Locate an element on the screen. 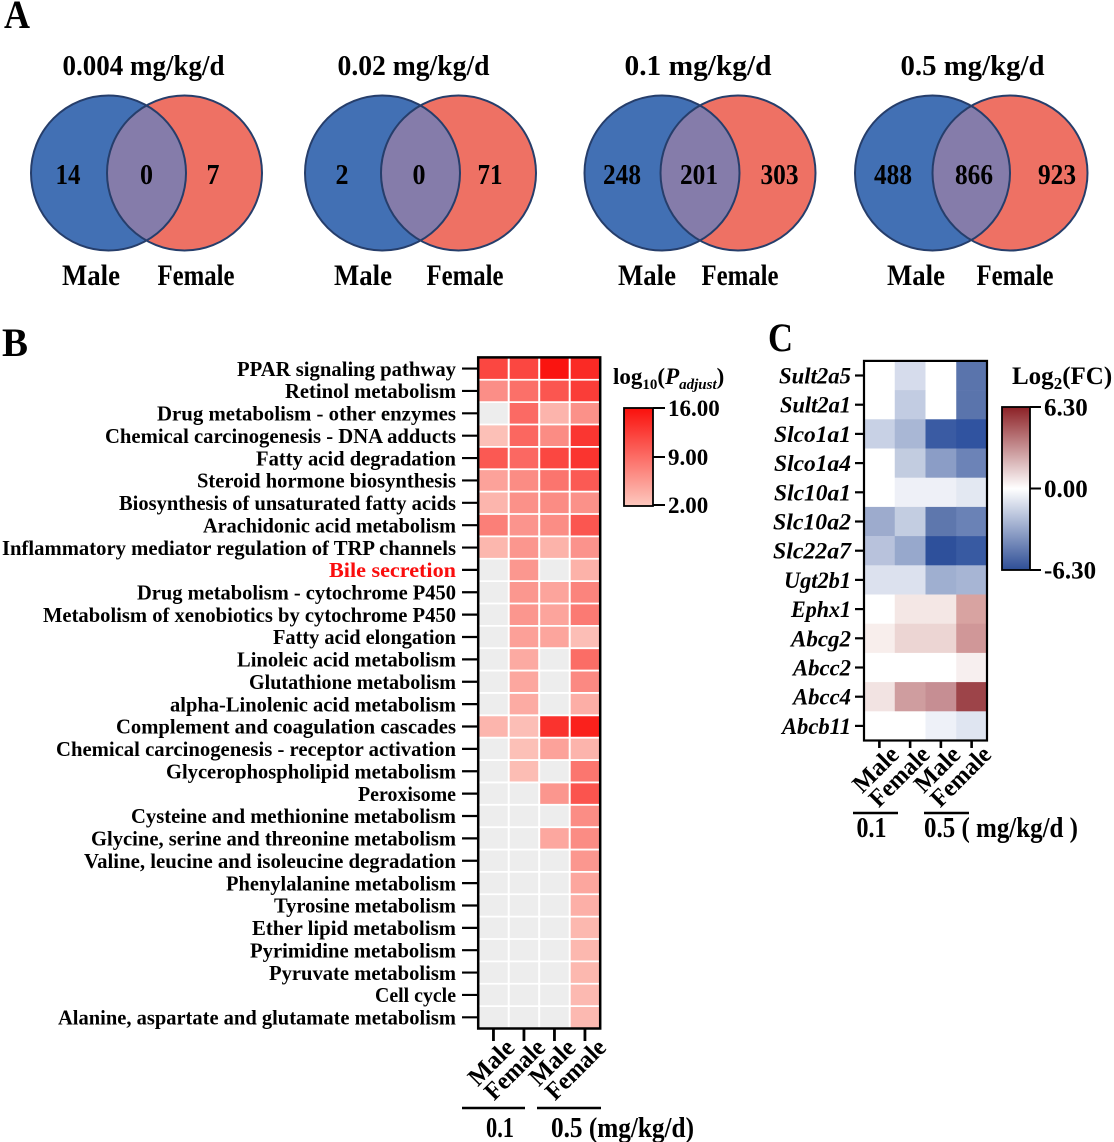 This screenshot has width=1114, height=1142. svg-text: Log2(FC) is located at coordinates (1062, 378).